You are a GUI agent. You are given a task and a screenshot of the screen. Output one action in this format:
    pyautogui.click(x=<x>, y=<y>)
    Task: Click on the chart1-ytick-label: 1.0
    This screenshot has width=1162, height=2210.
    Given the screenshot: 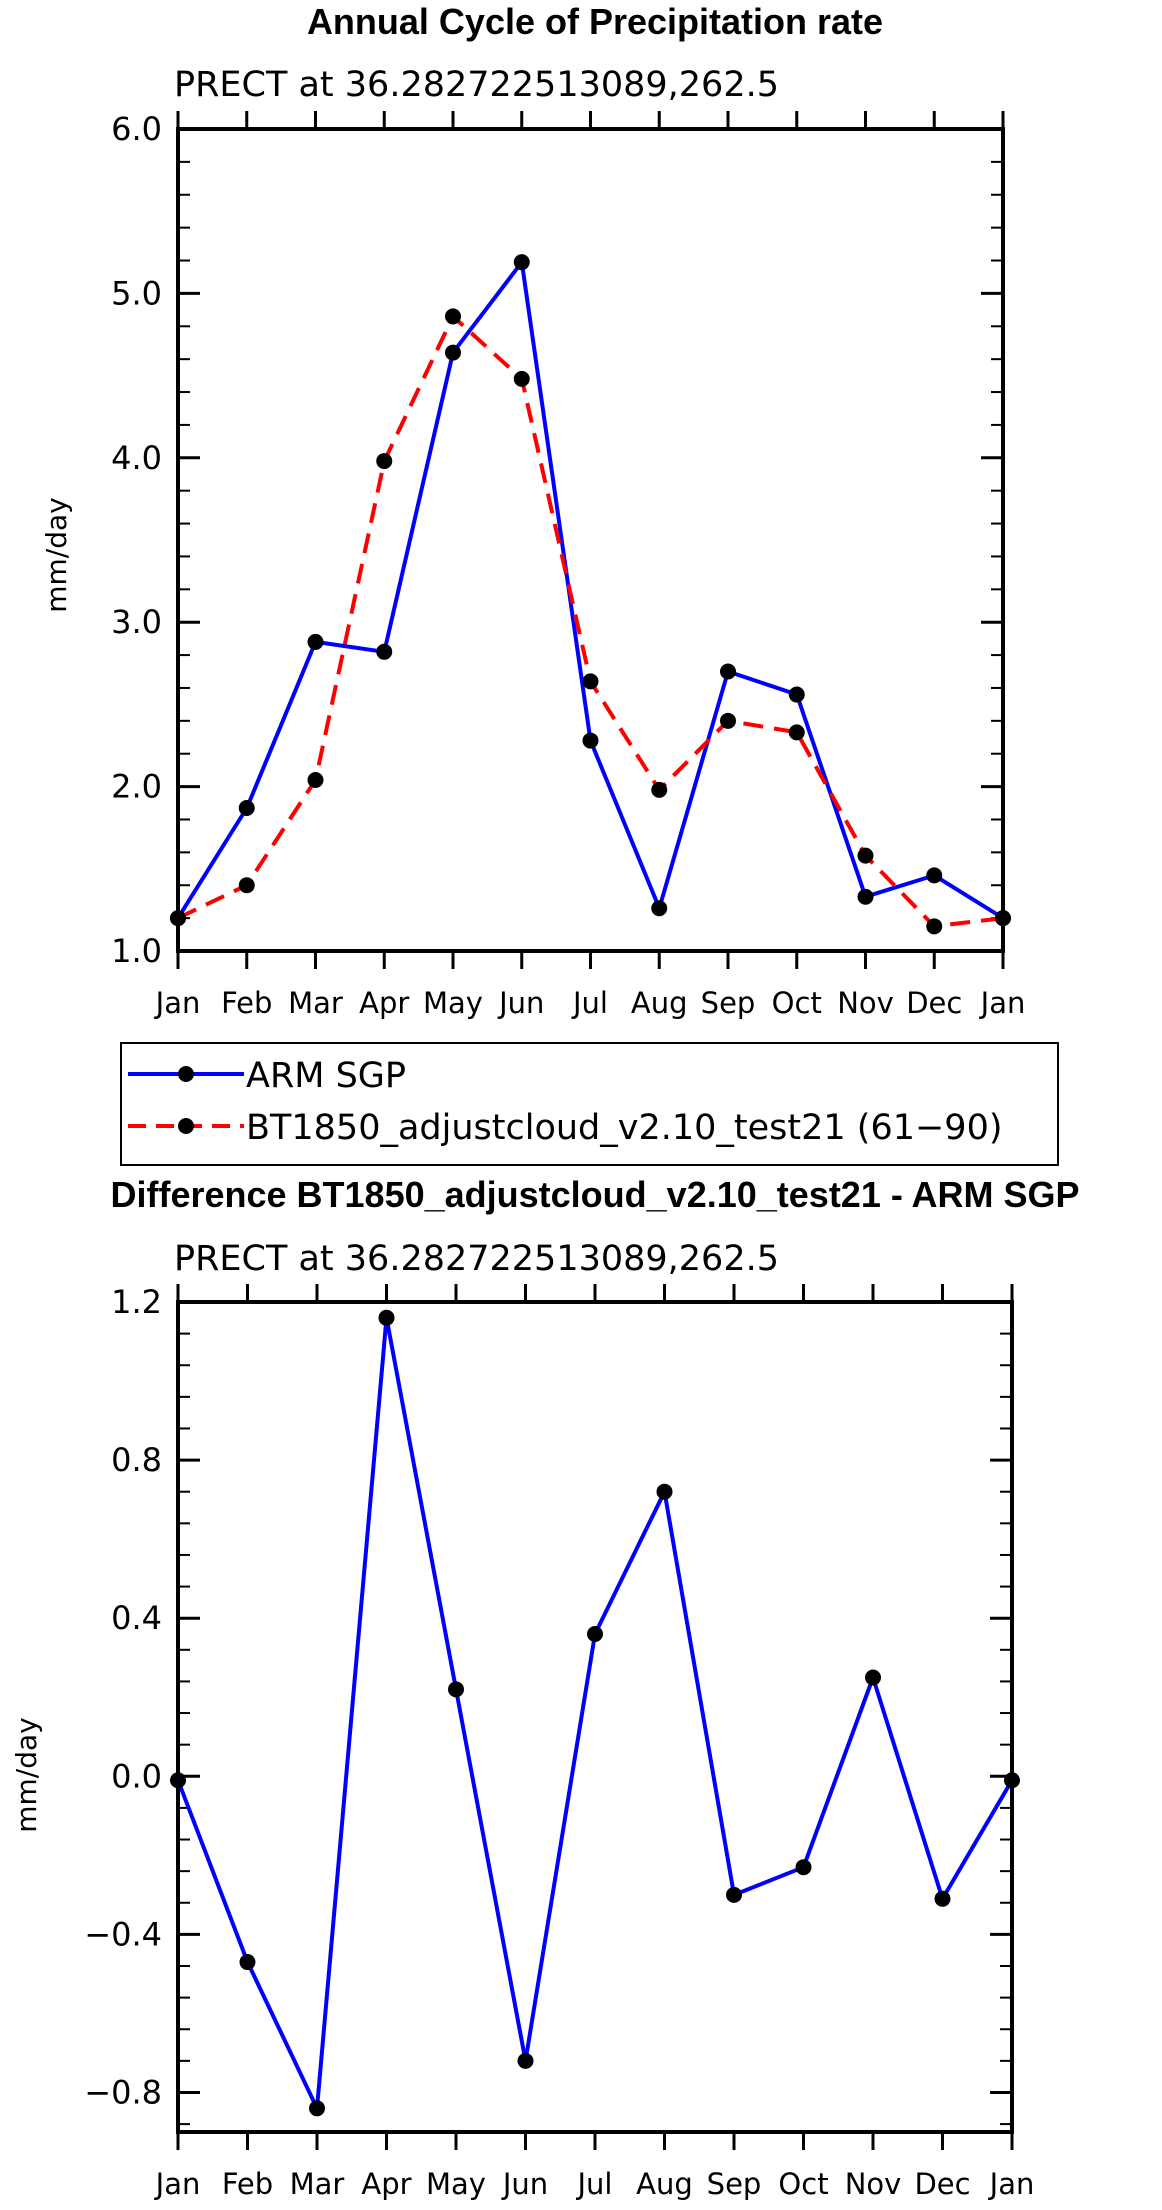 What is the action you would take?
    pyautogui.click(x=136, y=951)
    